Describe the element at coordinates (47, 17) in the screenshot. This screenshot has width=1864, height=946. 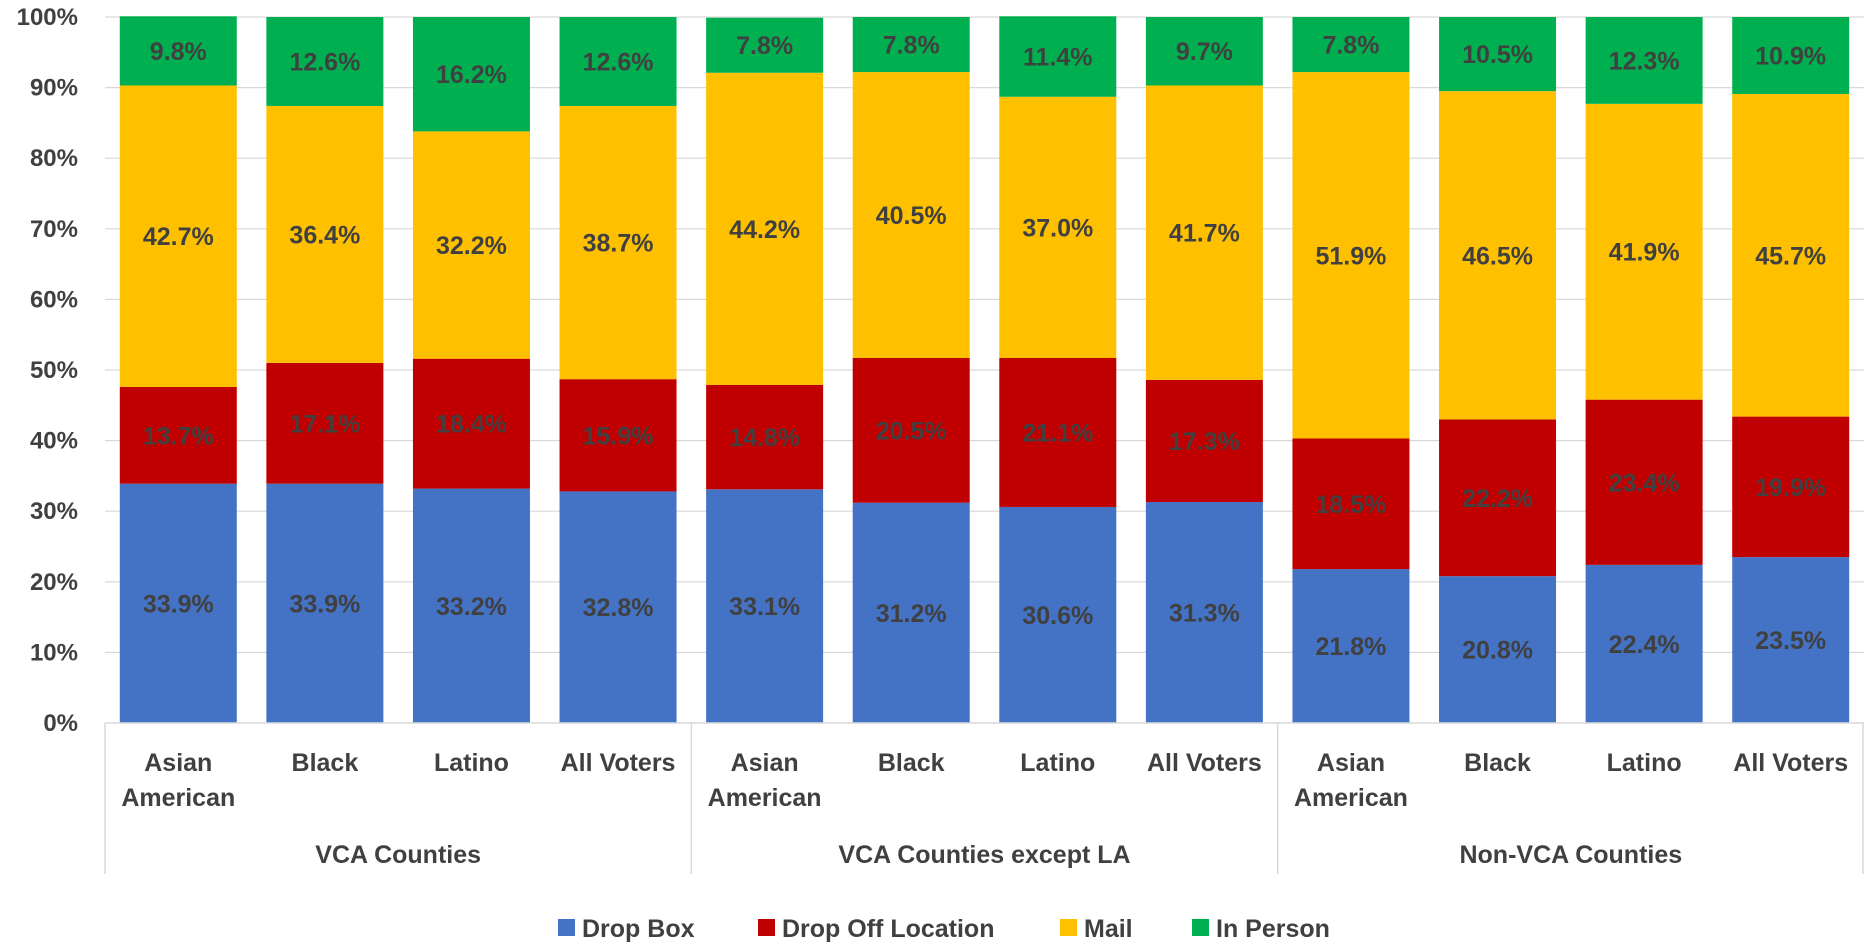
I see `y-tick-label: 100%` at that location.